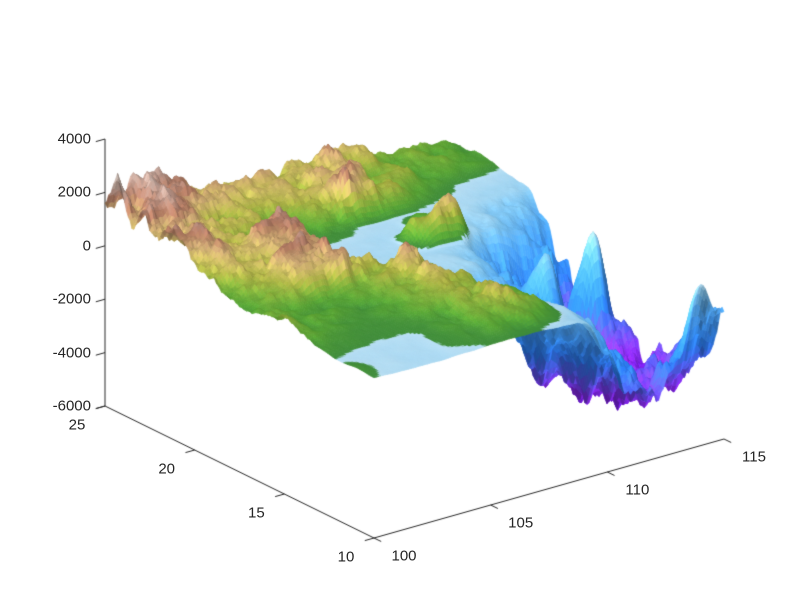 The height and width of the screenshot is (600, 800). Describe the element at coordinates (404, 556) in the screenshot. I see `x-axis-tick-label: 100` at that location.